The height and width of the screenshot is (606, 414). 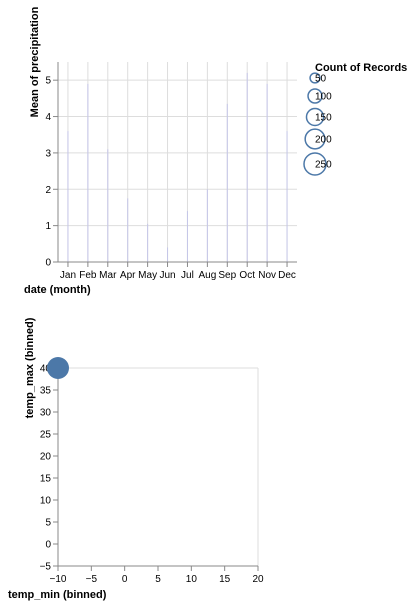 What do you see at coordinates (46, 501) in the screenshot?
I see `temperature-y-tick-label: 10` at bounding box center [46, 501].